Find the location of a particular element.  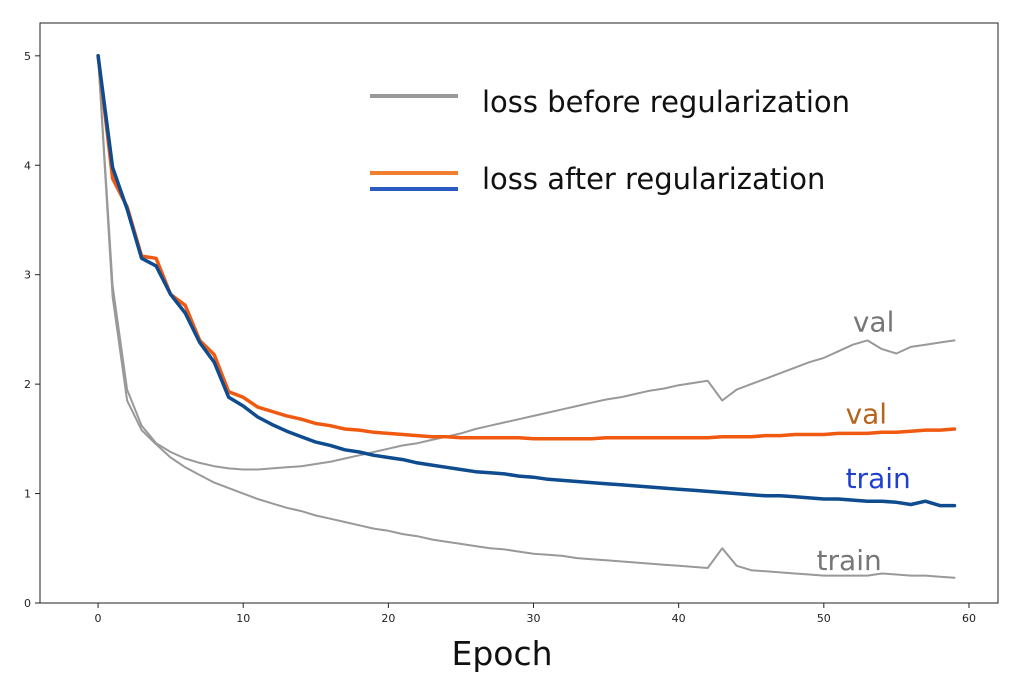

x-tick-label: 40 is located at coordinates (679, 618).